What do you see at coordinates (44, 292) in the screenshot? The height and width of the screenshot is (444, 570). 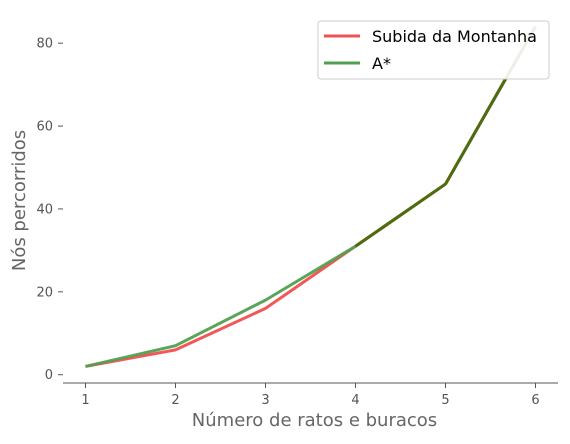 I see `y-tick-label: 20` at bounding box center [44, 292].